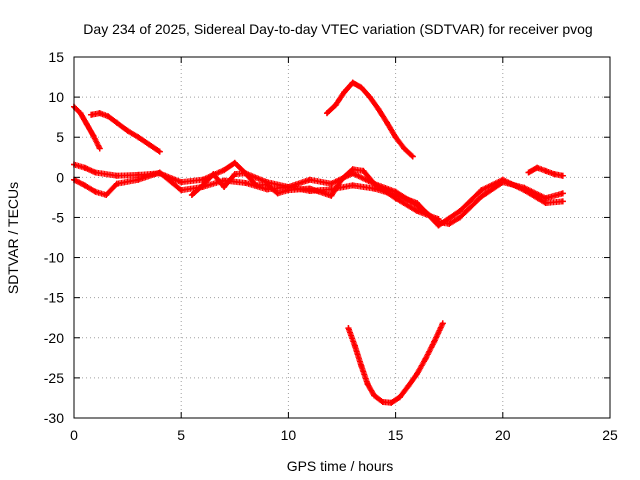  I want to click on y-tick-label: 0, so click(60, 177).